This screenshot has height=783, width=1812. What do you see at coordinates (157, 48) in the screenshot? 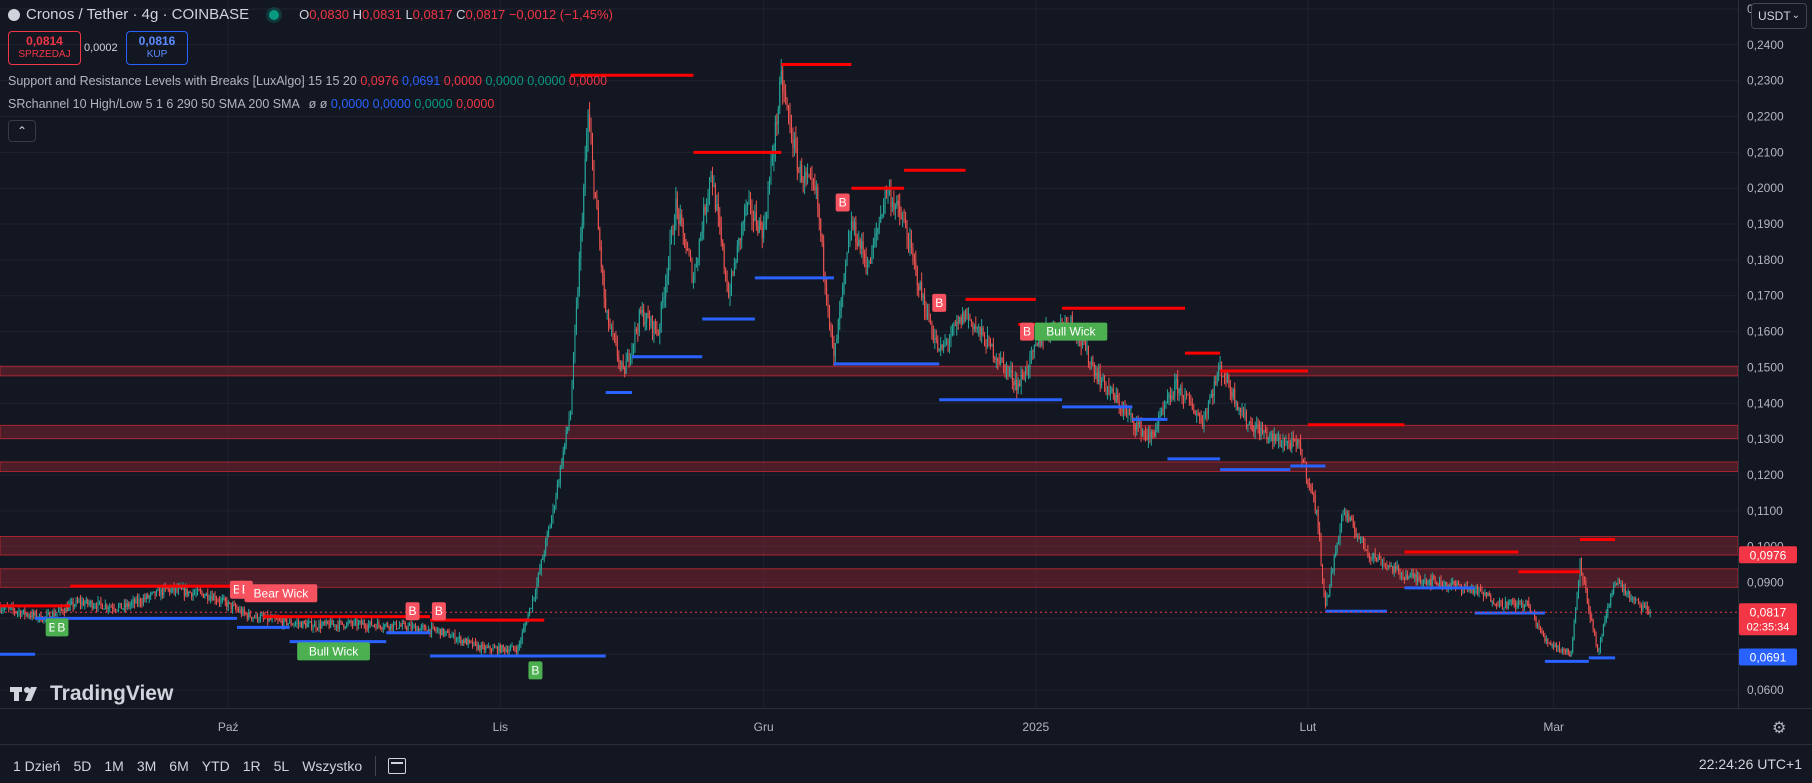
I see `buy-button: 0,0816 KUP` at bounding box center [157, 48].